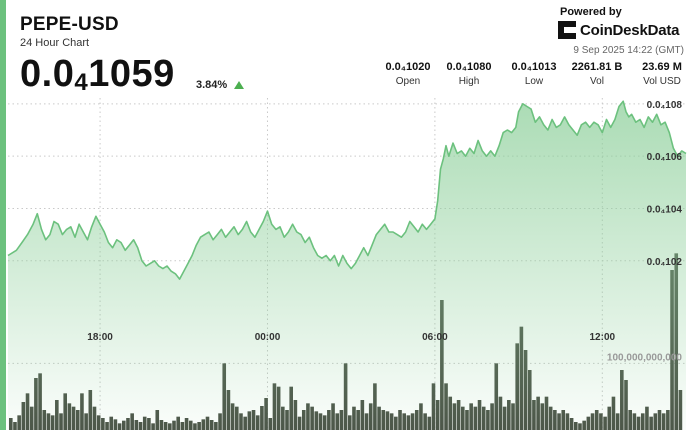 This screenshot has height=430, width=700. Describe the element at coordinates (603, 337) in the screenshot. I see `x-tick-label: 12:00` at that location.